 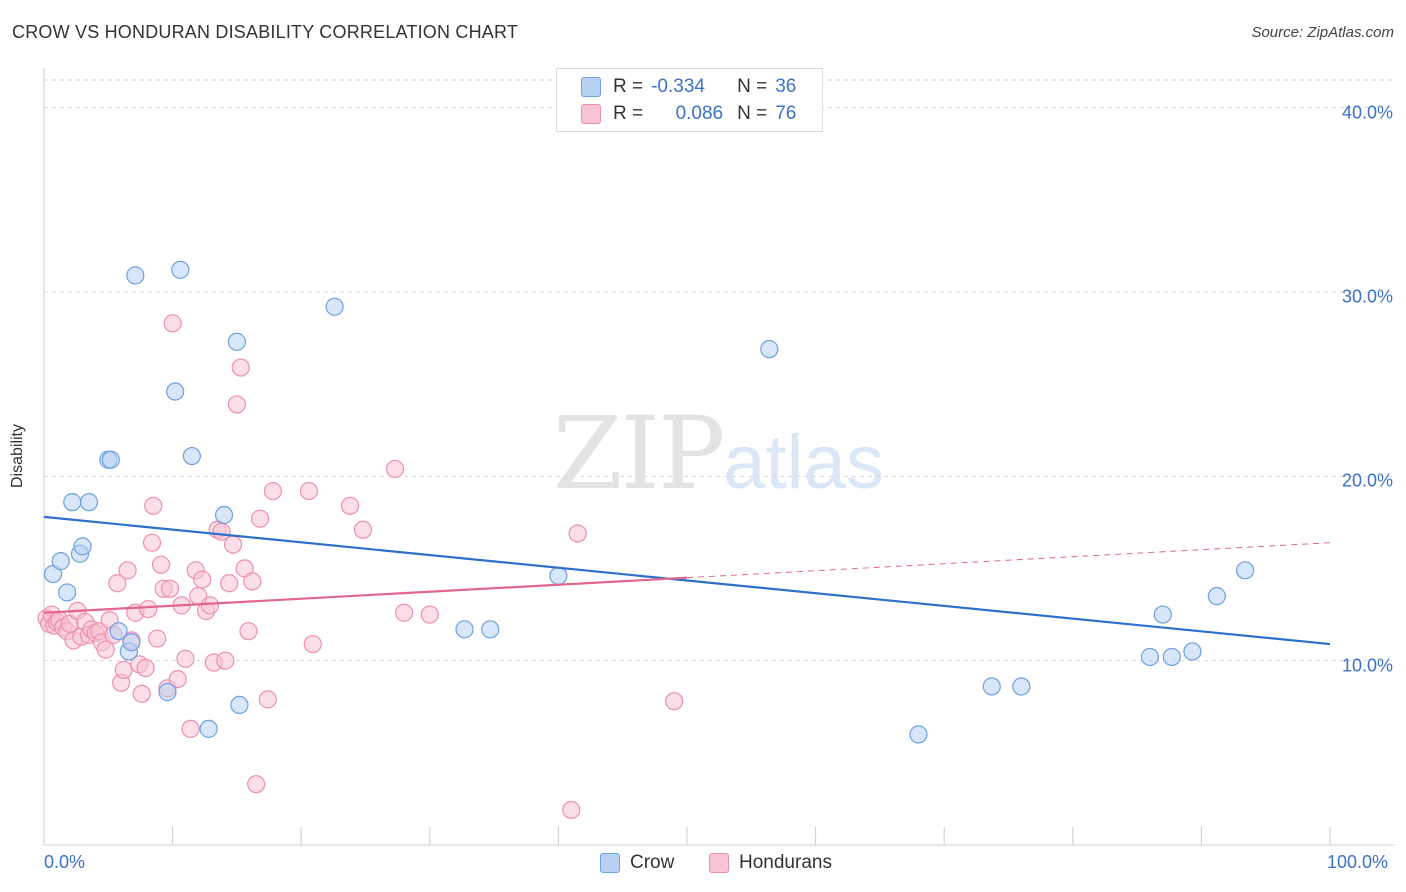 I want to click on hondurans-trend-line, so click(x=365, y=595).